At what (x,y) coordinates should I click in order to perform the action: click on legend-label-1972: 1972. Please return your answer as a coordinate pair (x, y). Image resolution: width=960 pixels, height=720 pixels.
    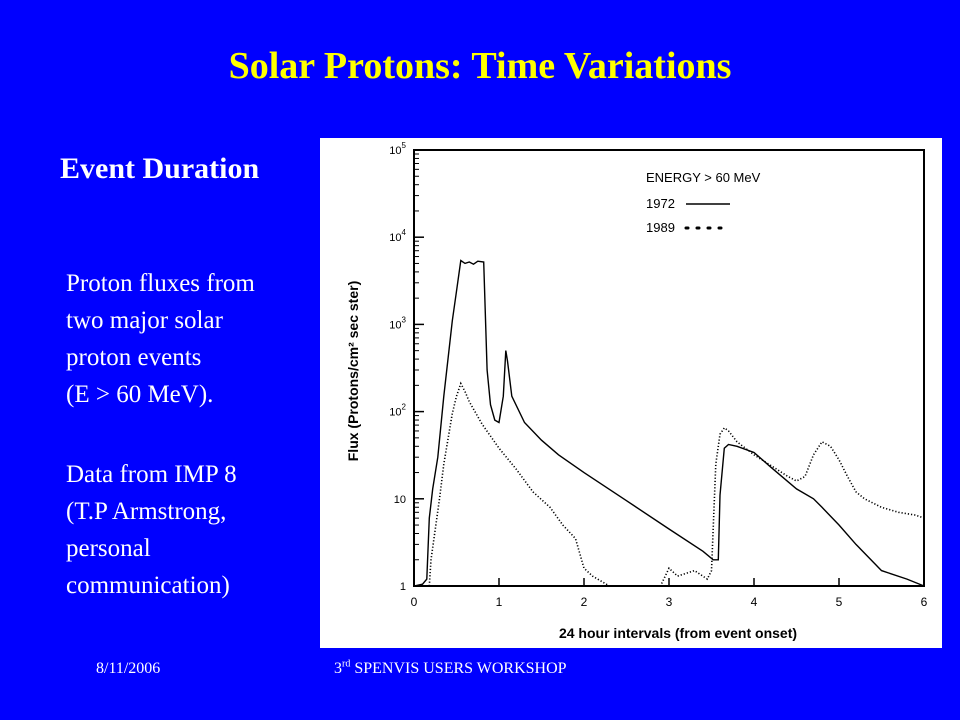
    Looking at the image, I should click on (660, 203).